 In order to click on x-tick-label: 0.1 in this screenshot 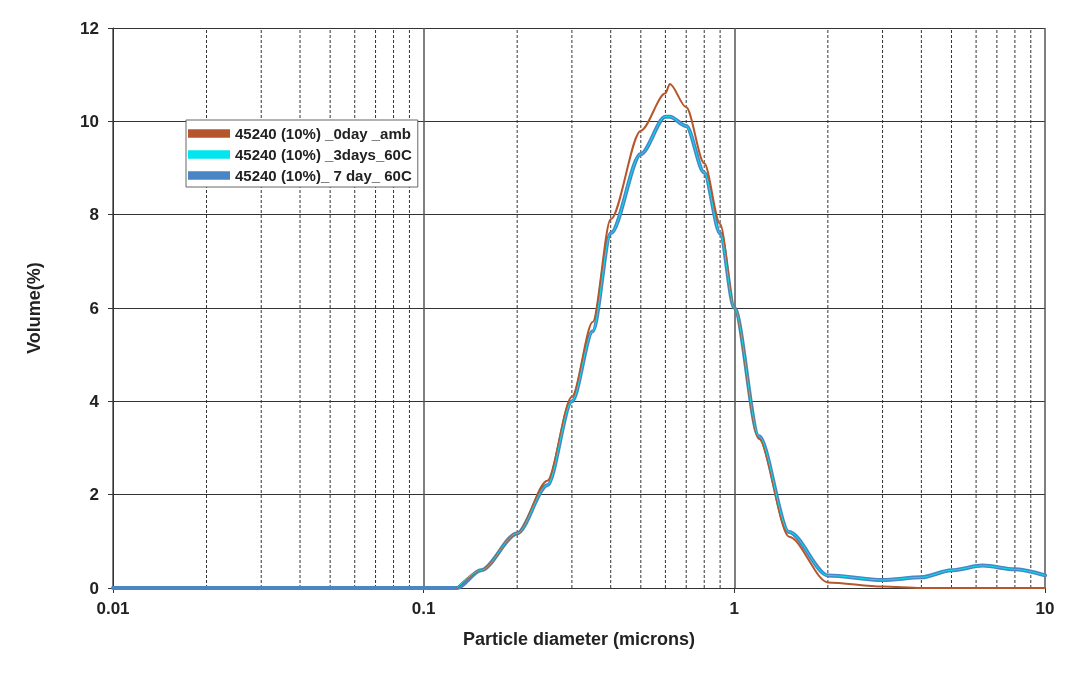, I will do `click(423, 608)`.